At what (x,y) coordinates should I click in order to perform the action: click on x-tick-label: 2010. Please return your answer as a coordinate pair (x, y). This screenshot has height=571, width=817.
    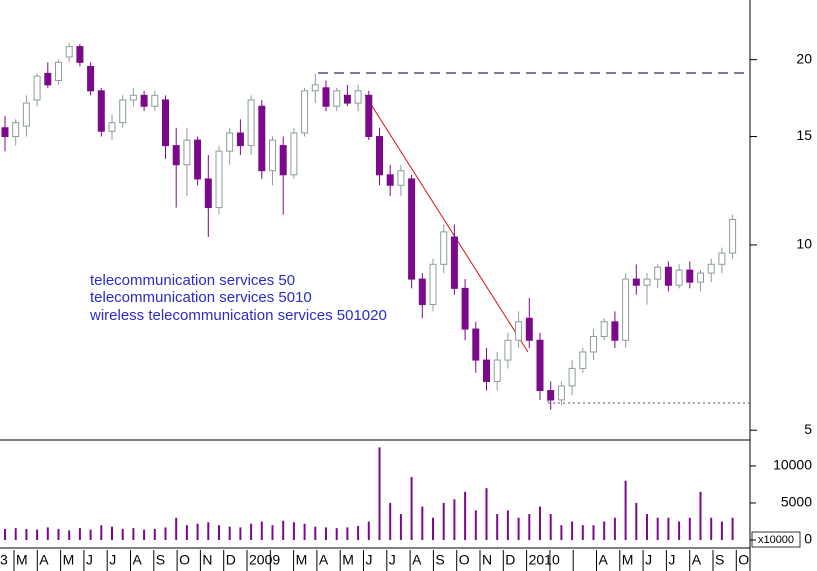
    Looking at the image, I should click on (544, 560).